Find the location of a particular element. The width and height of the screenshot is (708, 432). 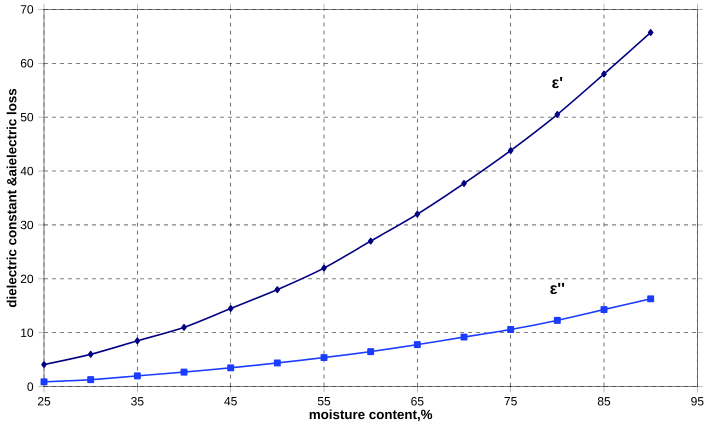

x-tick-label: 95 is located at coordinates (697, 401).